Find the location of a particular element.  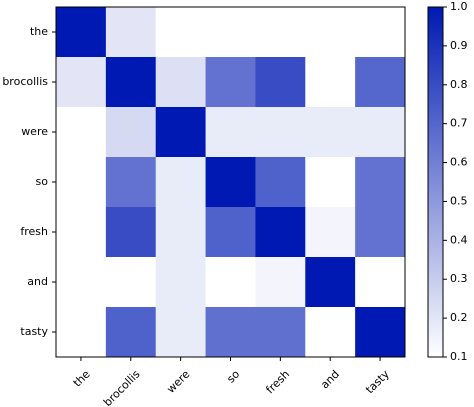

colorbar-tick-label: 0.2 is located at coordinates (459, 317).